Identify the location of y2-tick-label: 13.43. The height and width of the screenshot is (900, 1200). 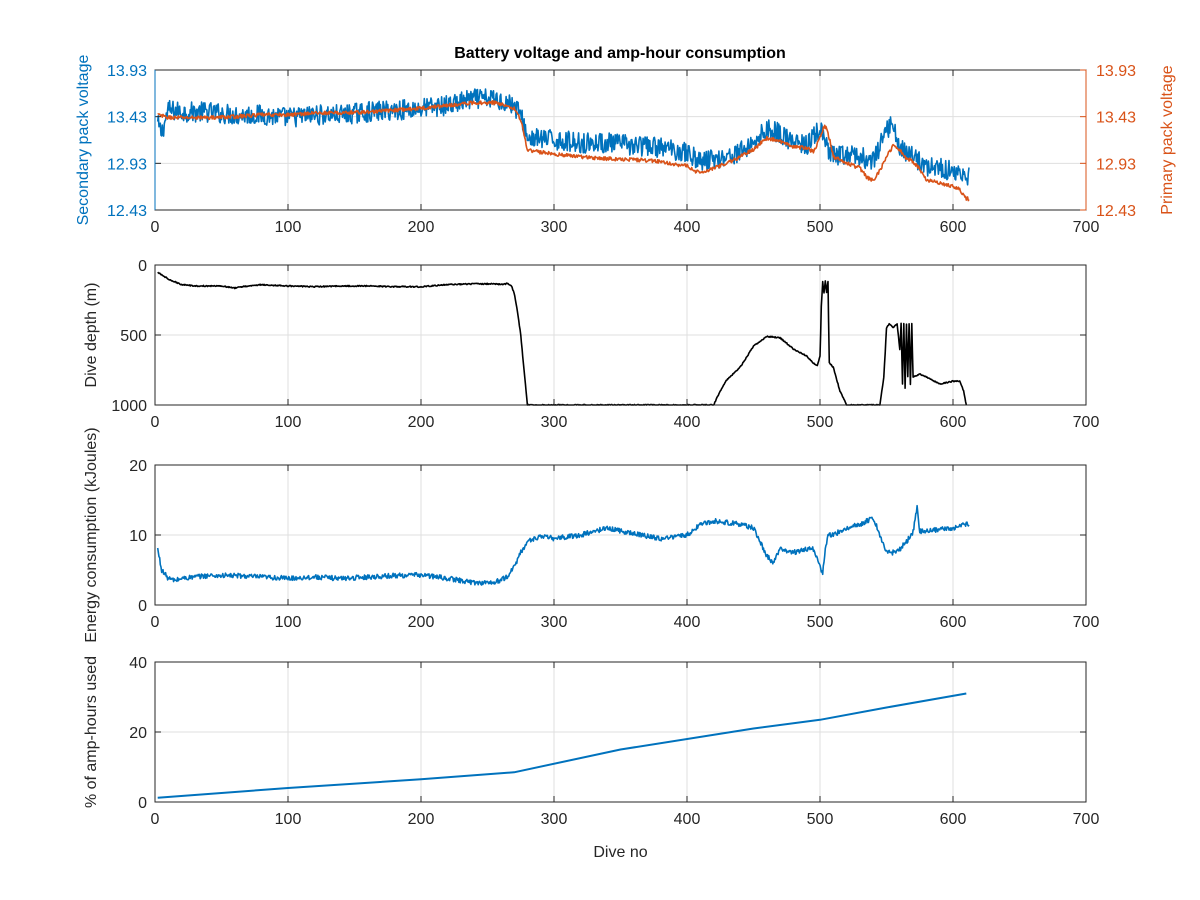
(1116, 118).